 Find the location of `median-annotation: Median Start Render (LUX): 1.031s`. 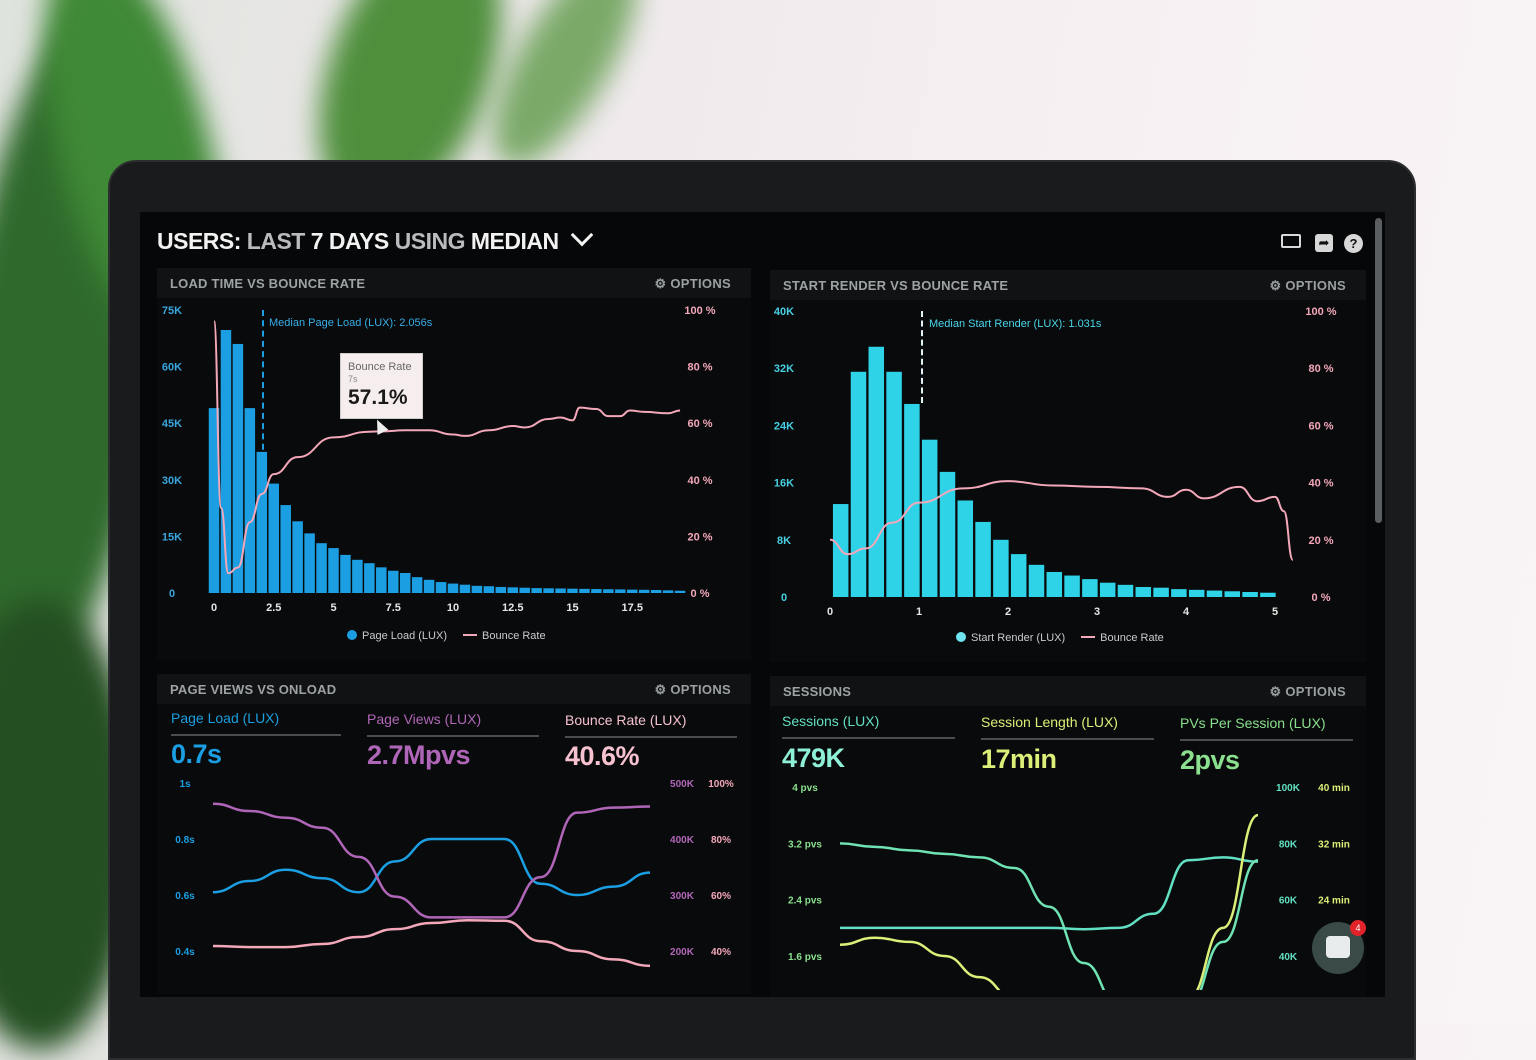

median-annotation: Median Start Render (LUX): 1.031s is located at coordinates (1015, 324).